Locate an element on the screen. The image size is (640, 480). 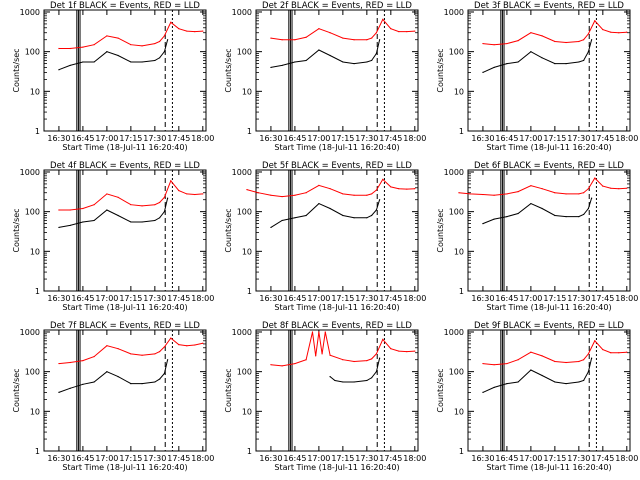
panel-2-lld-series-line is located at coordinates (342, 29).